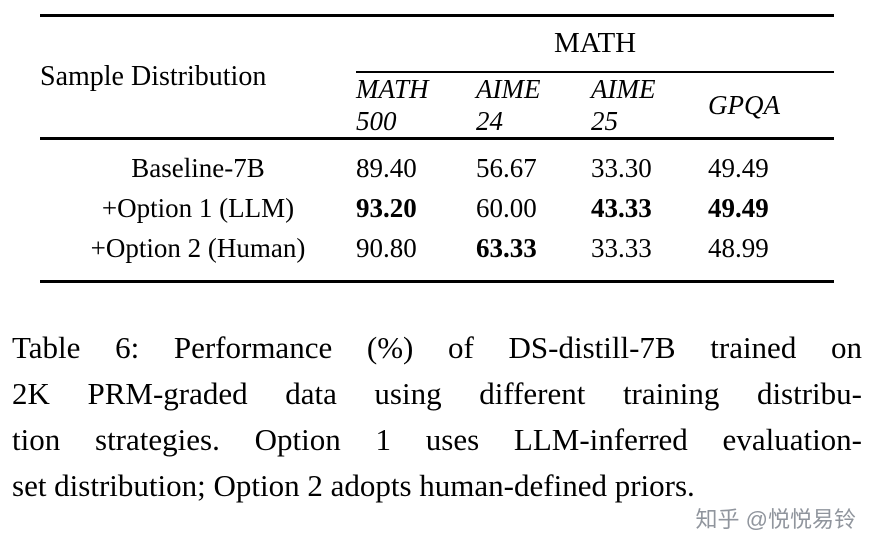 The image size is (874, 548). What do you see at coordinates (198, 77) in the screenshot?
I see `corner-header: Sample Distribution` at bounding box center [198, 77].